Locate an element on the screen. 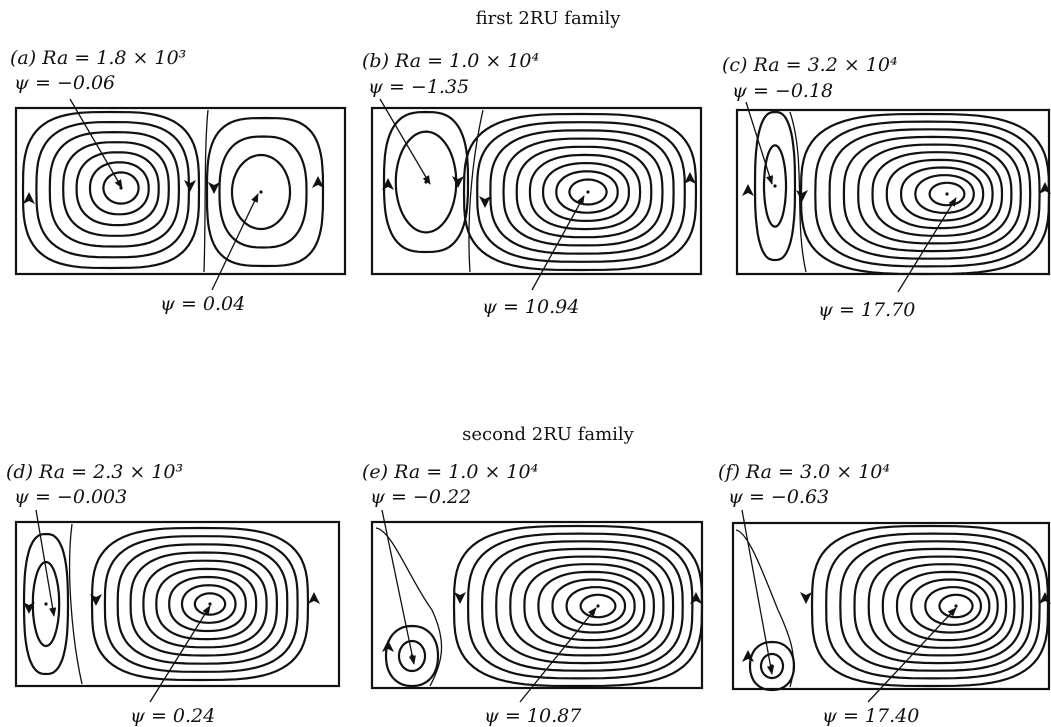 The width and height of the screenshot is (1051, 727). panel-e-psi-top: ψ = −0.22 is located at coordinates (420, 497).